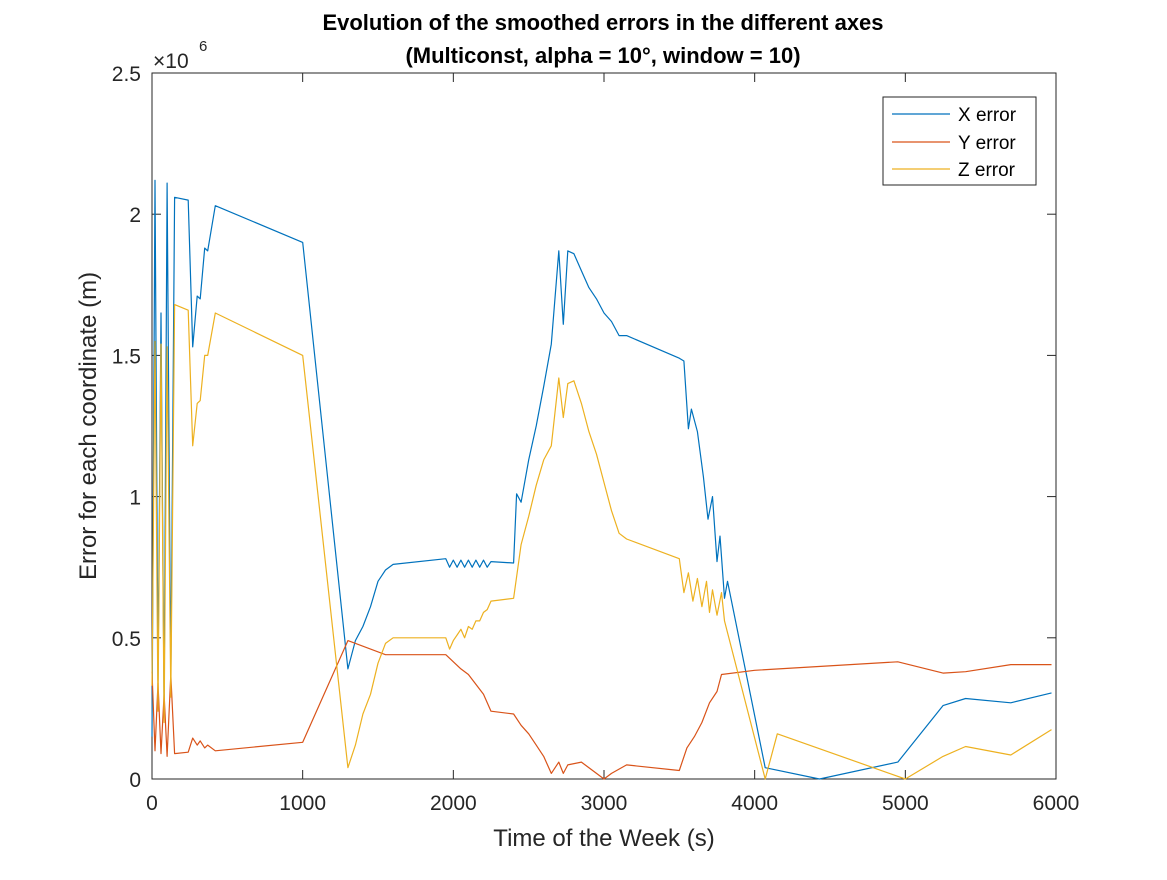  I want to click on y-tick-label: 1, so click(135, 498).